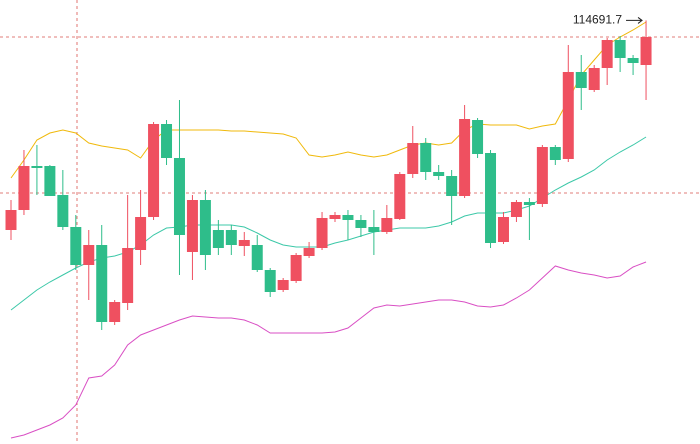 This screenshot has height=444, width=700. I want to click on high-arrow, so click(634, 20).